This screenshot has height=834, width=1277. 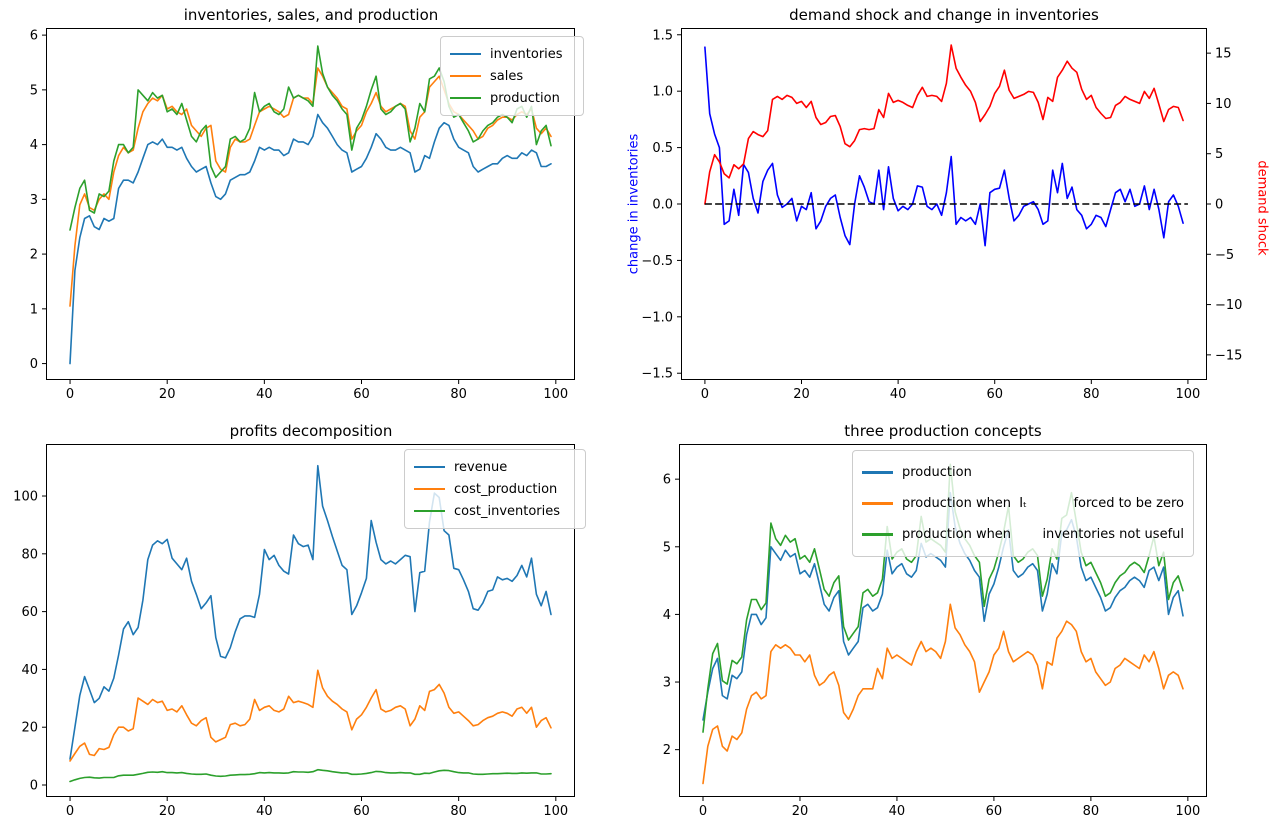 What do you see at coordinates (1228, 355) in the screenshot?
I see `tick-label: −15` at bounding box center [1228, 355].